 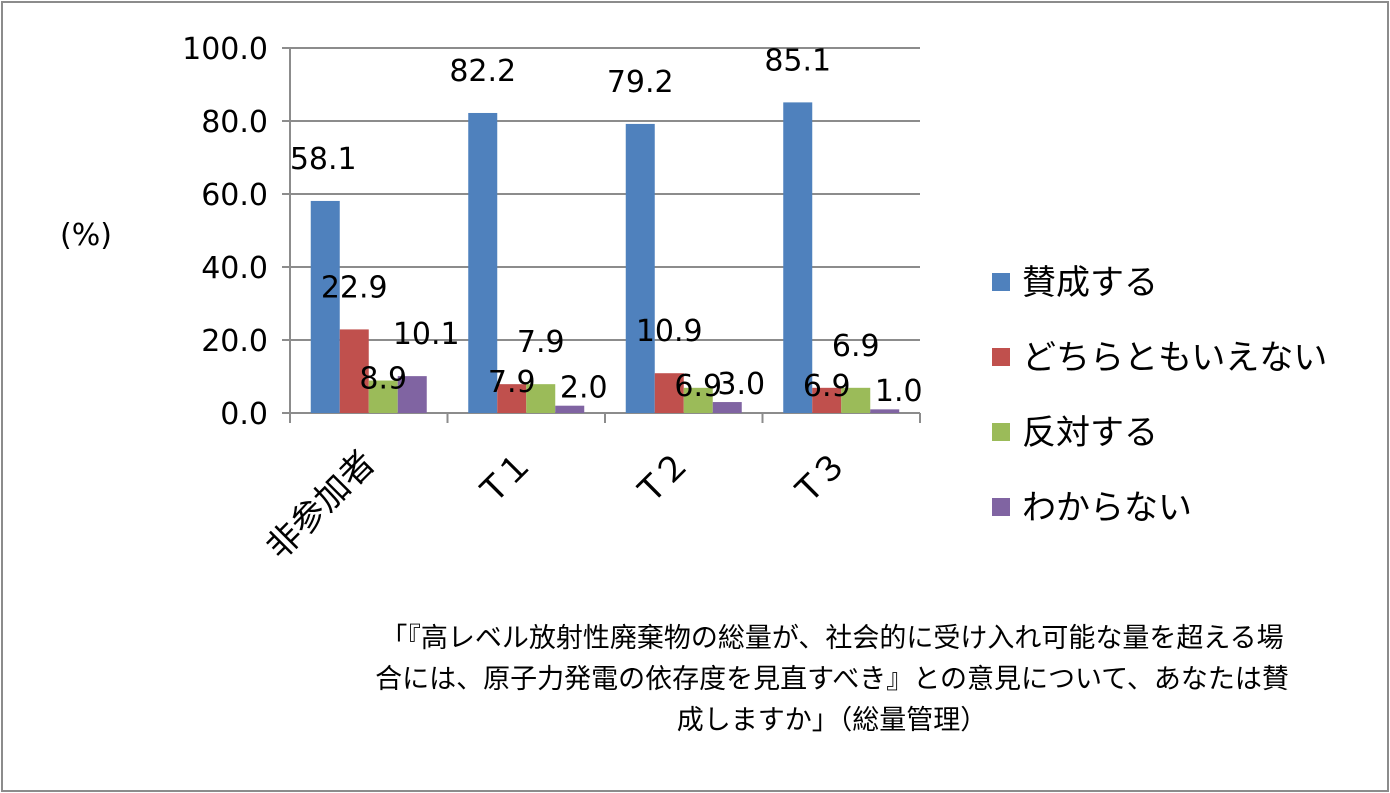 I want to click on data-label: 85.1, so click(x=797, y=60).